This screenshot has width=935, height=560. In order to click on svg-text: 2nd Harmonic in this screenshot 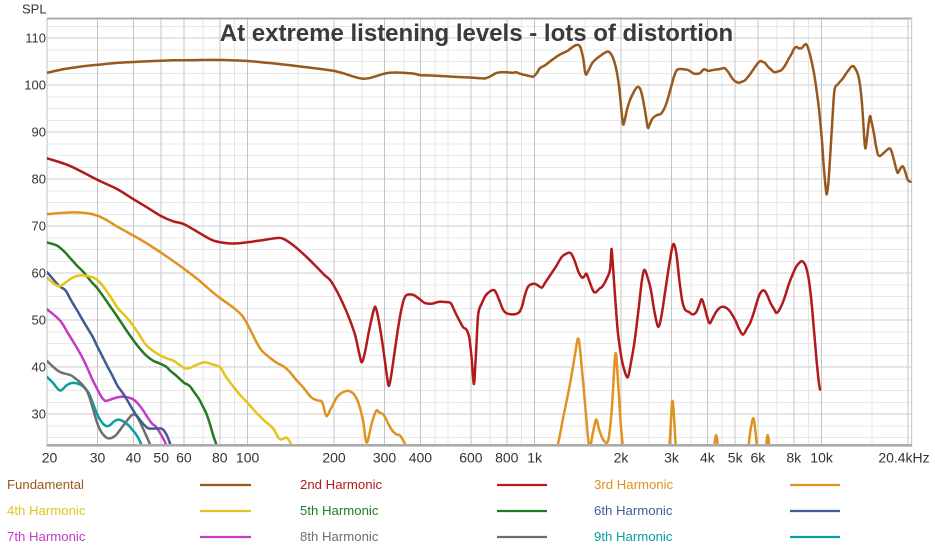, I will do `click(341, 484)`.